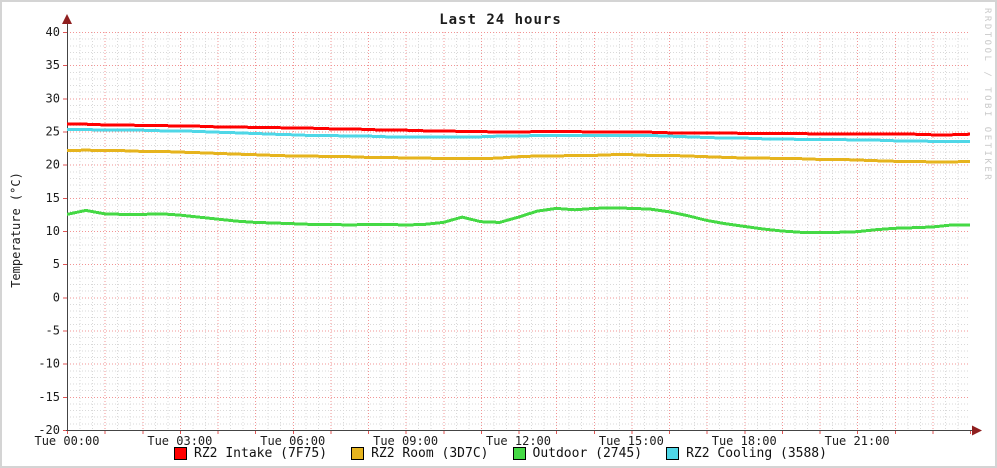 The height and width of the screenshot is (468, 997). What do you see at coordinates (500, 20) in the screenshot?
I see `chart-title: Last 24 hours` at bounding box center [500, 20].